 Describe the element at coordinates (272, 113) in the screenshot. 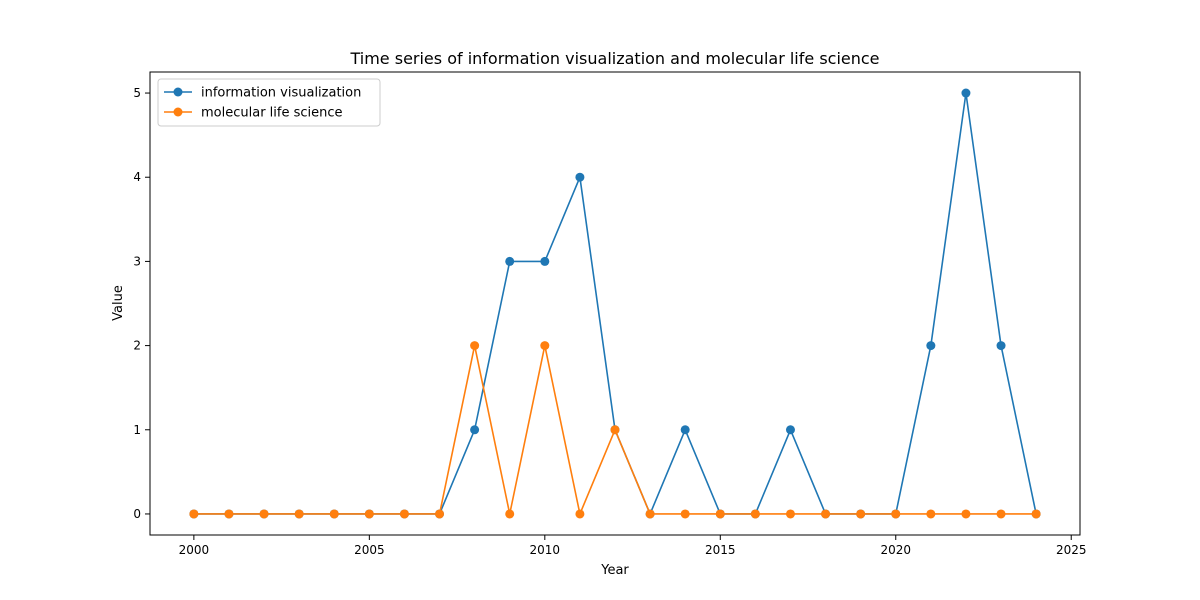

I see `legend-label-2: molecular life science` at that location.